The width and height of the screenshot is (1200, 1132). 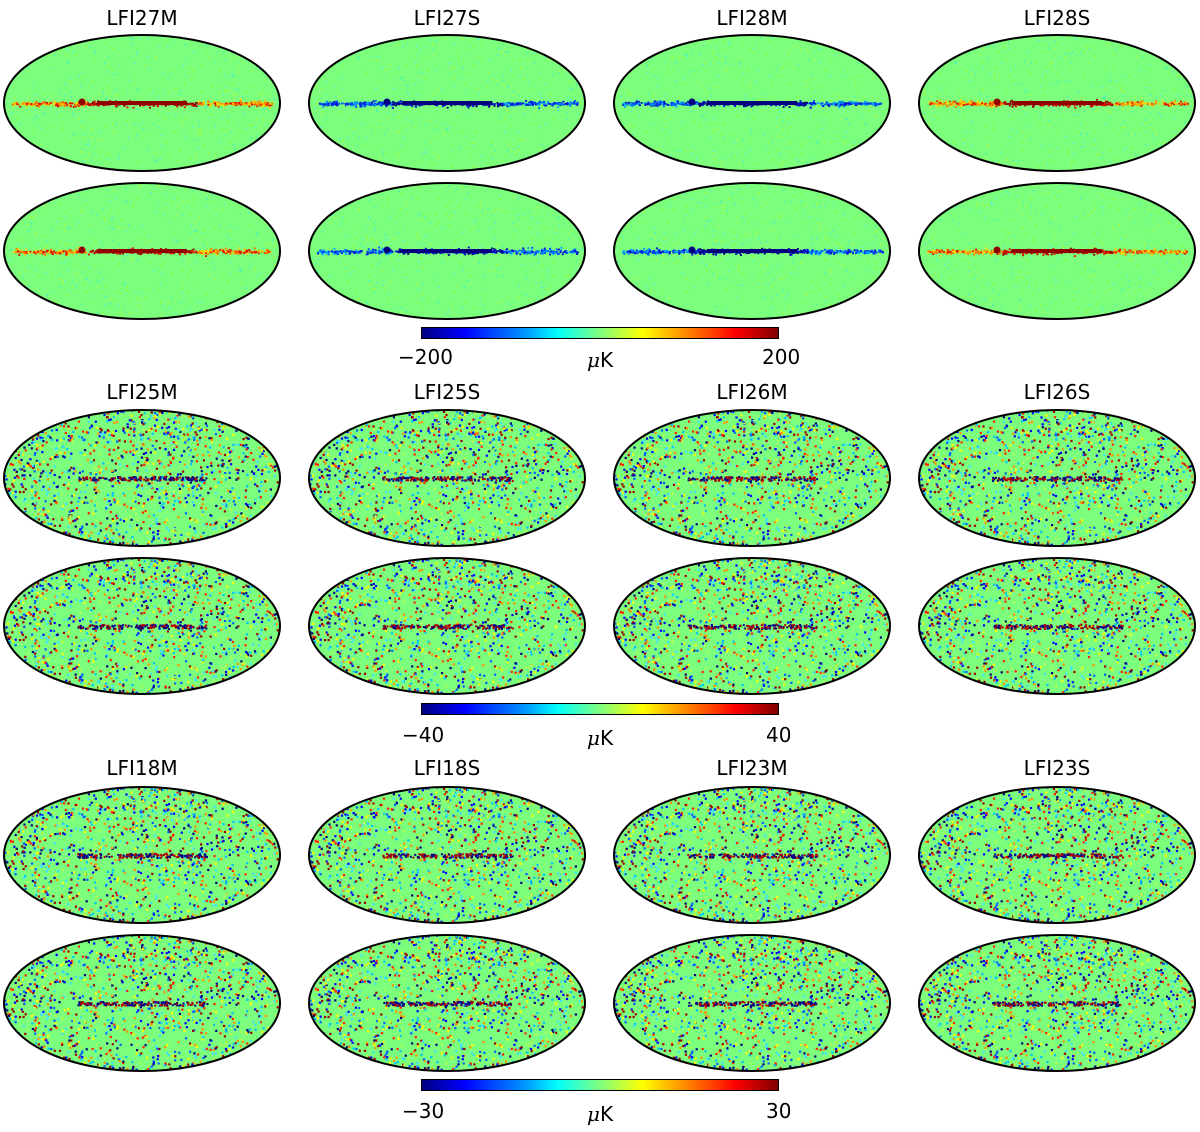 What do you see at coordinates (423, 1111) in the screenshot?
I see `colorbar-min-label: −30` at bounding box center [423, 1111].